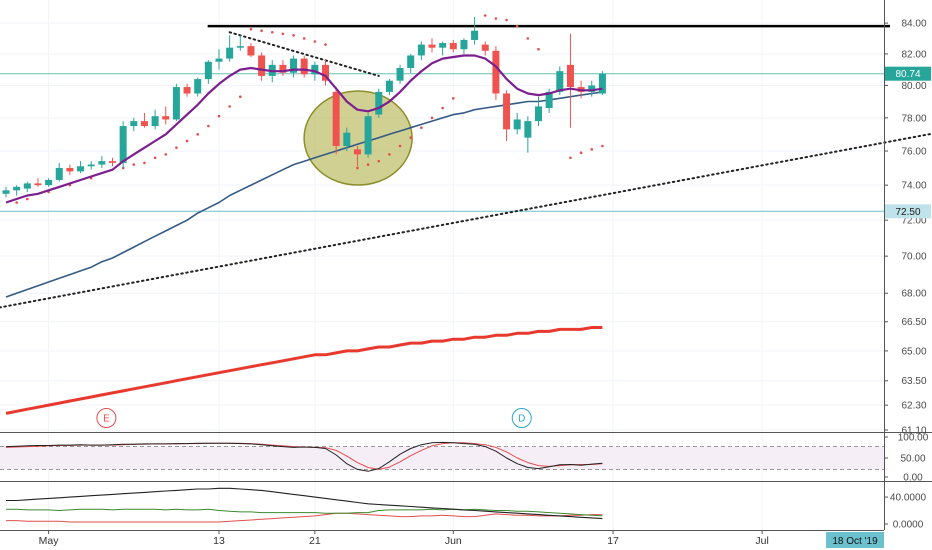 The width and height of the screenshot is (932, 550). I want to click on stochastic-tick-label: 50.00, so click(912, 459).